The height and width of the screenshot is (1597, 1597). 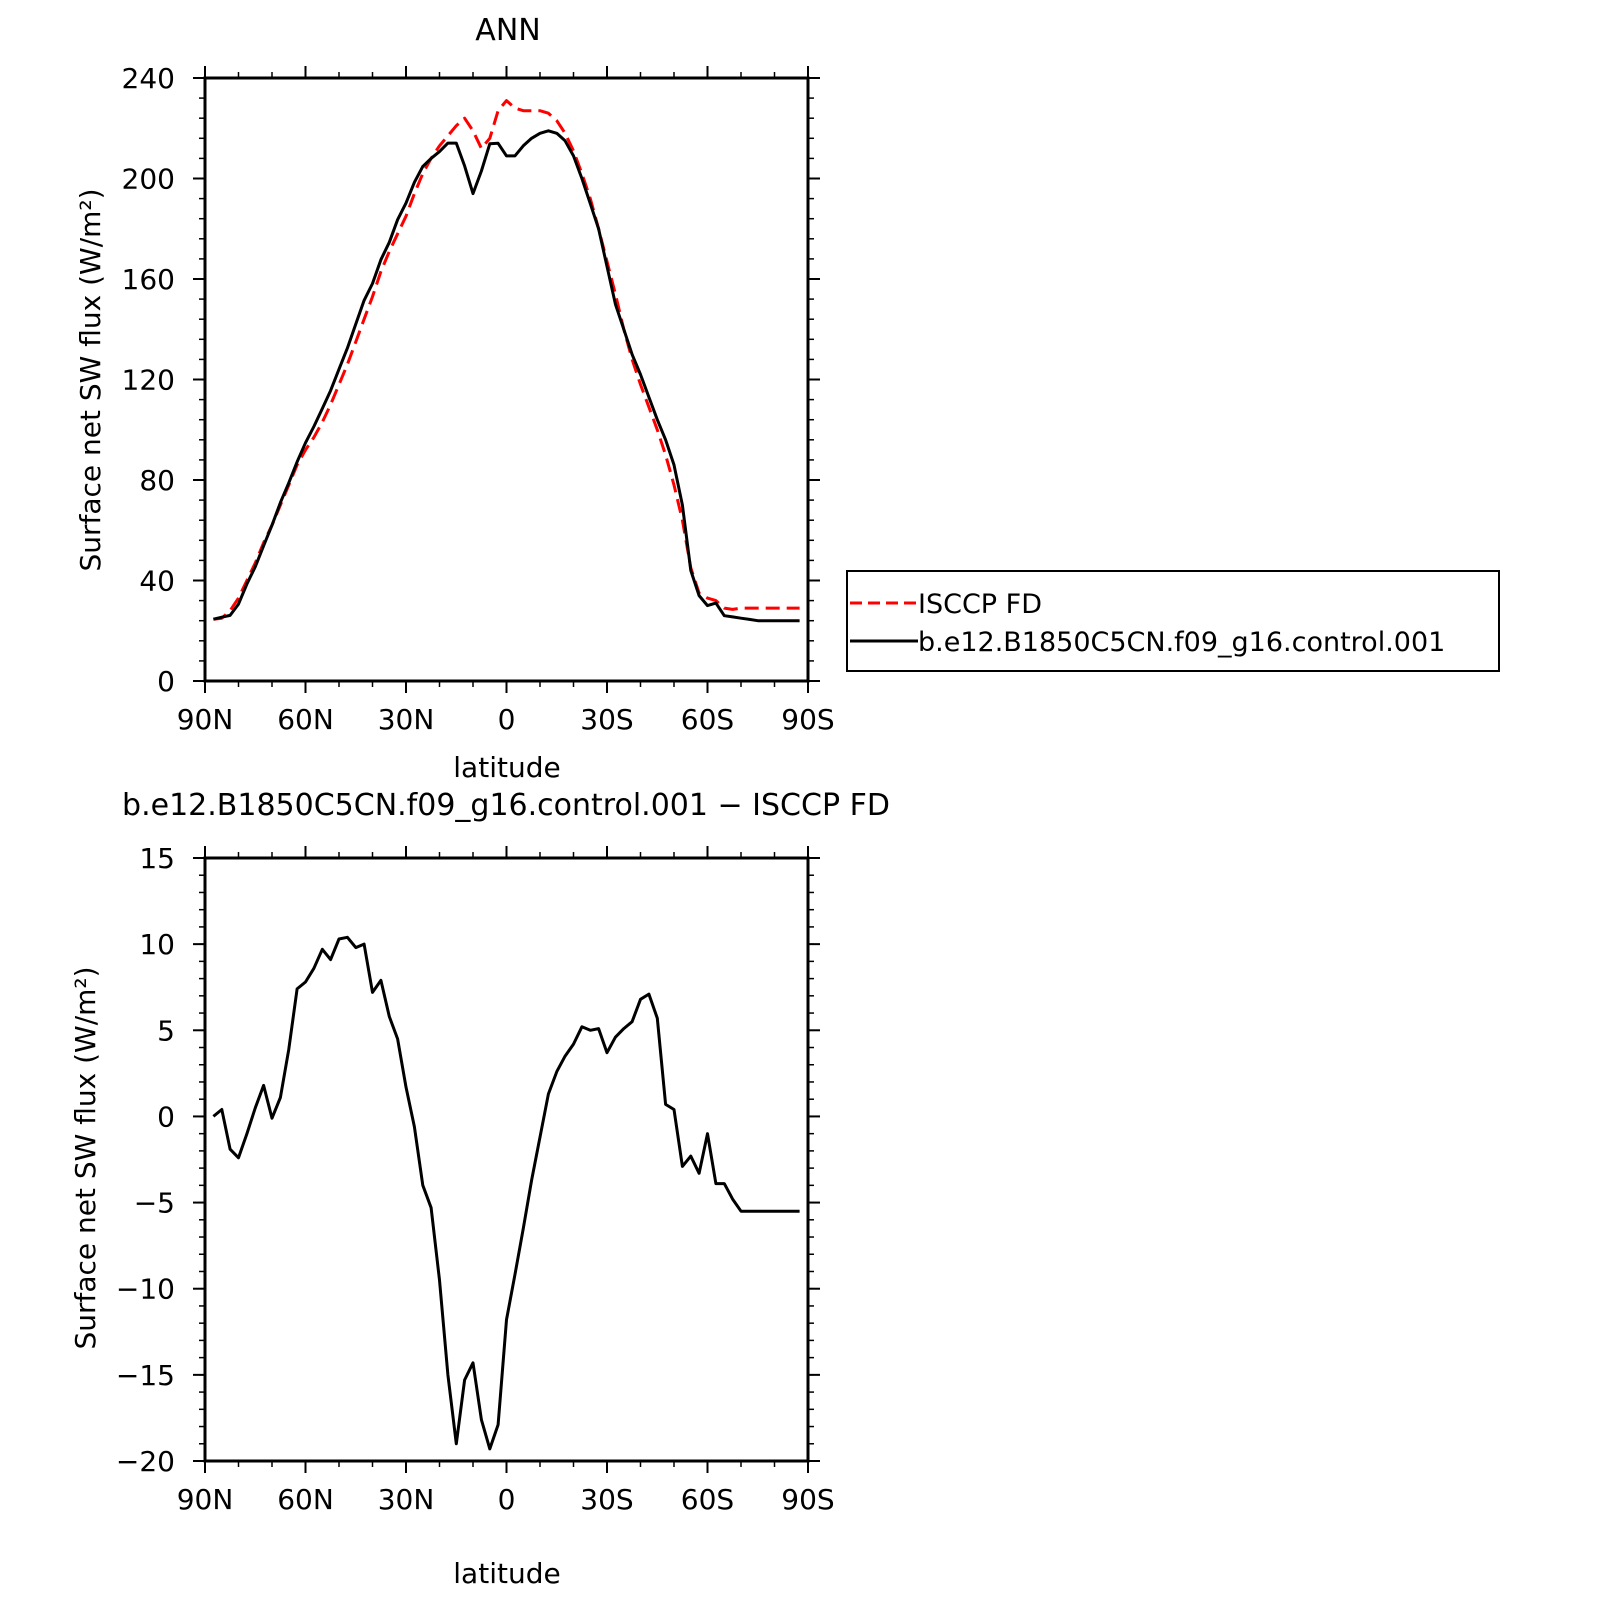 What do you see at coordinates (506, 767) in the screenshot?
I see `top-x-axis-label: latitude` at bounding box center [506, 767].